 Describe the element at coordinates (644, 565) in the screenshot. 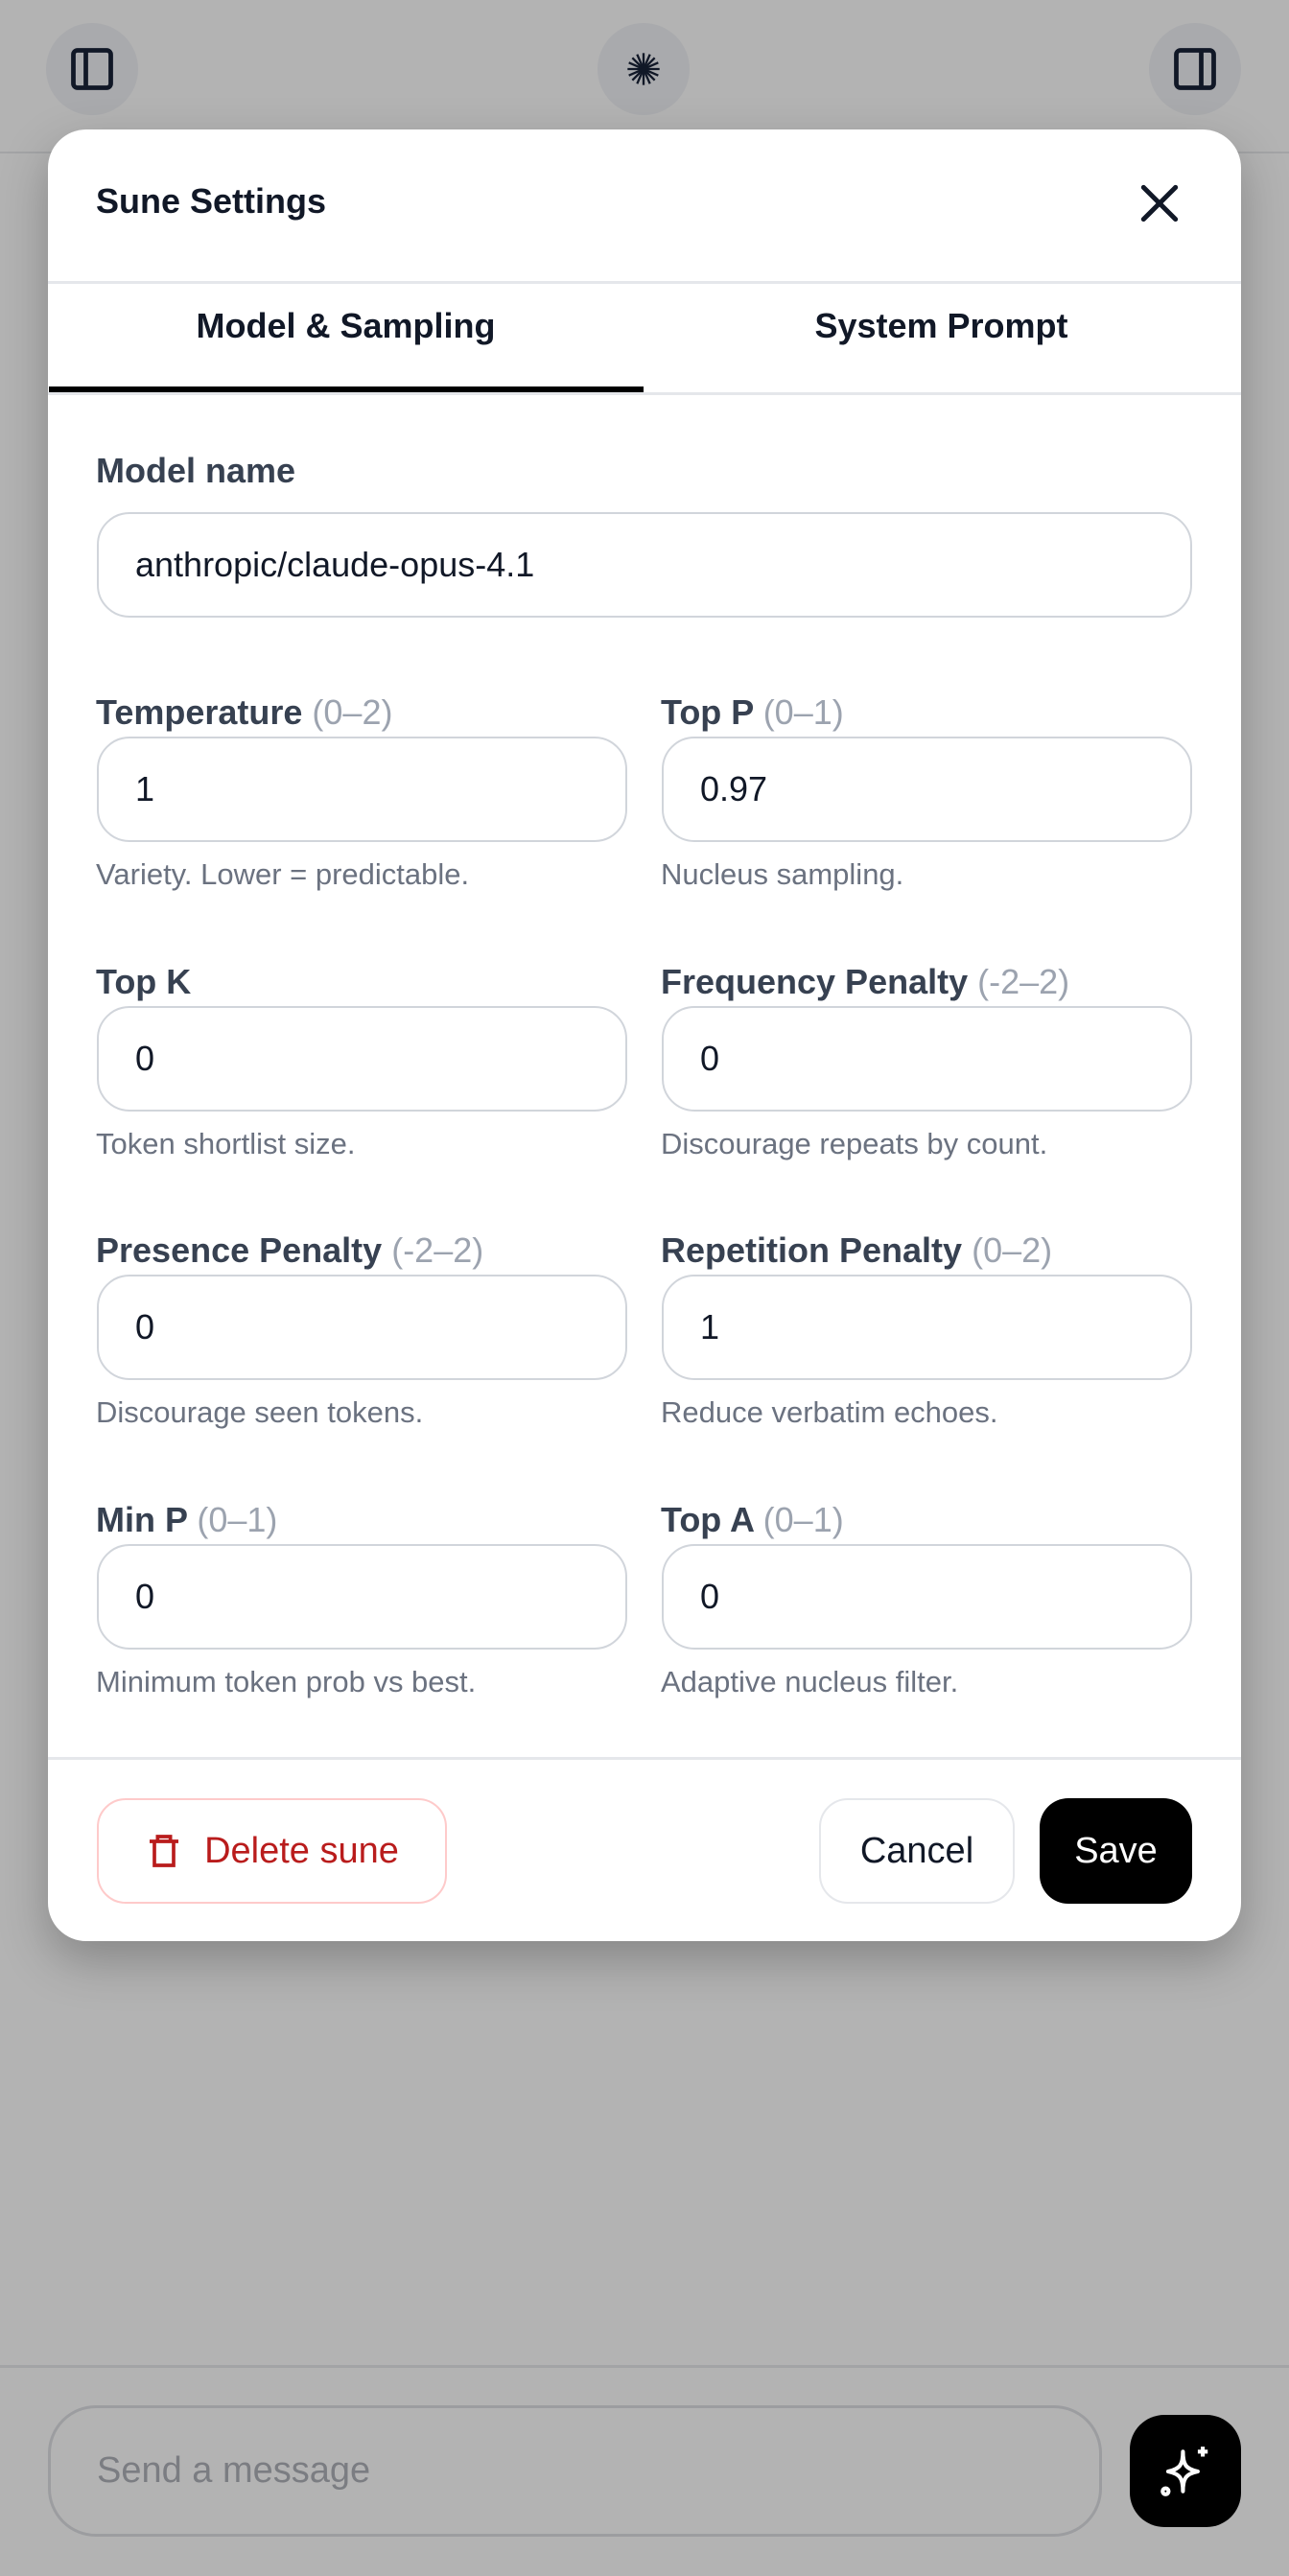

I see `model-name-input: anthropic/claude-opus-4.1` at that location.